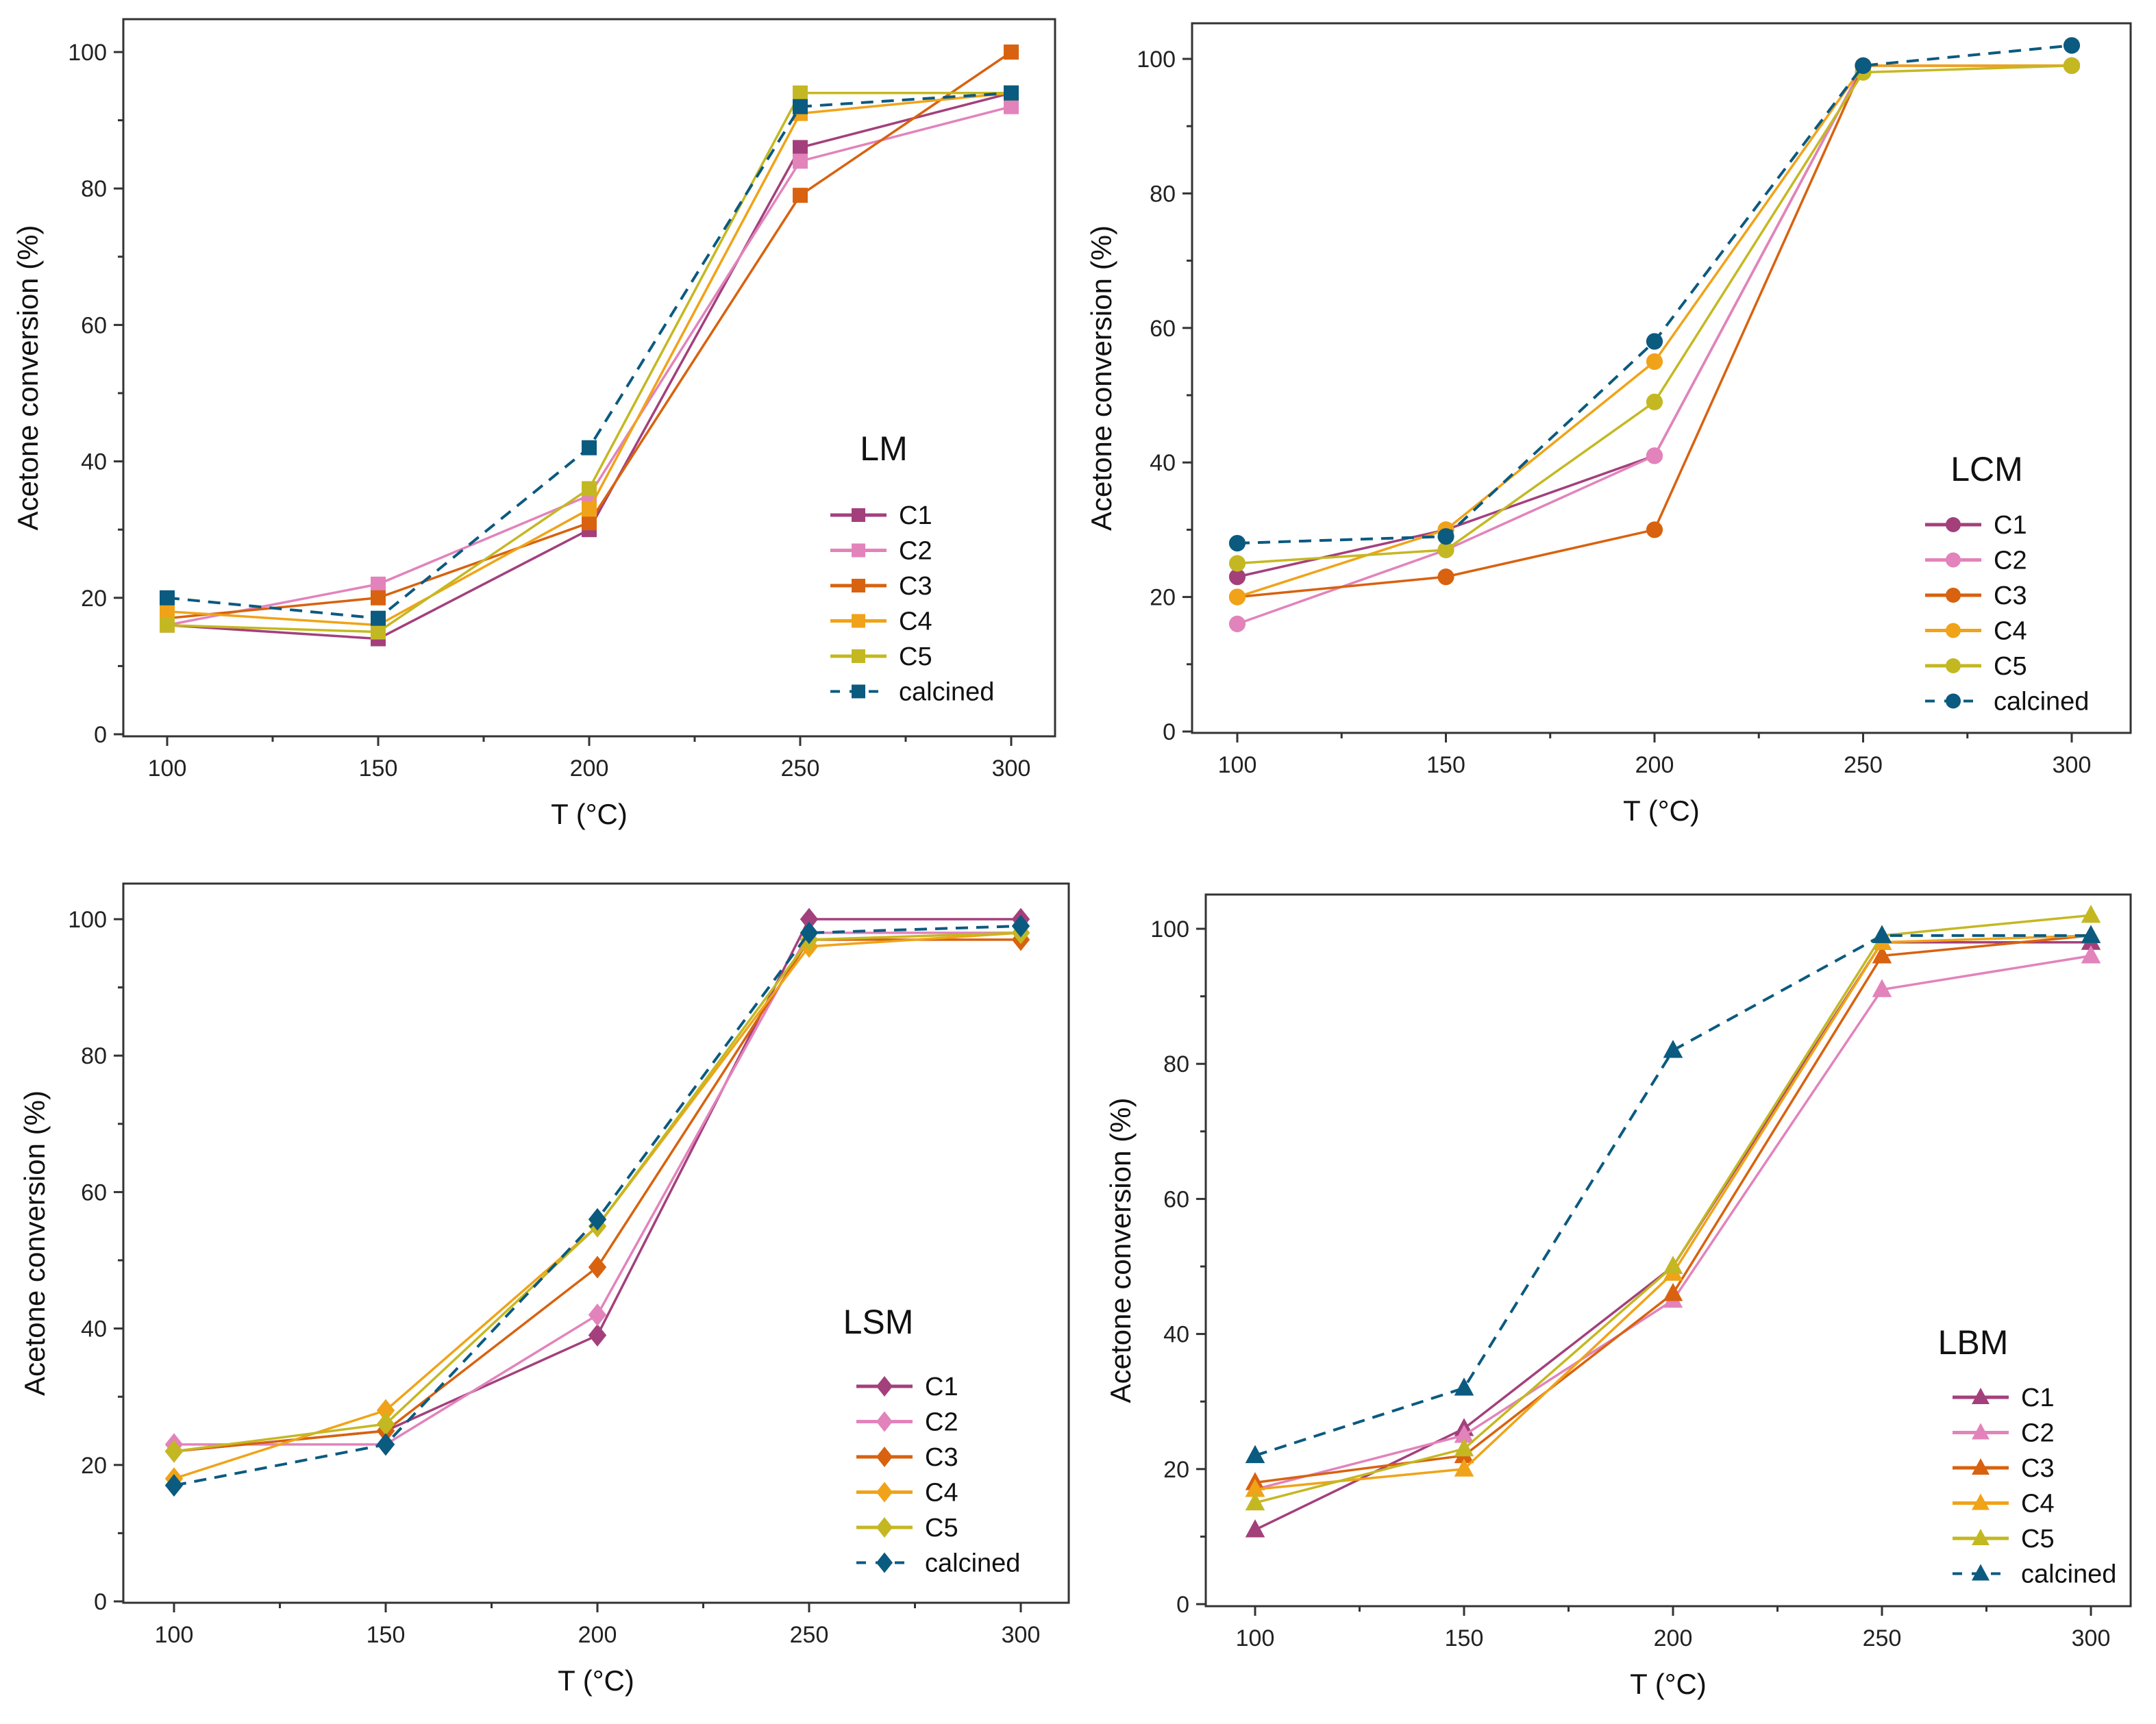  What do you see at coordinates (101, 1602) in the screenshot?
I see `y-tick-label: 0` at bounding box center [101, 1602].